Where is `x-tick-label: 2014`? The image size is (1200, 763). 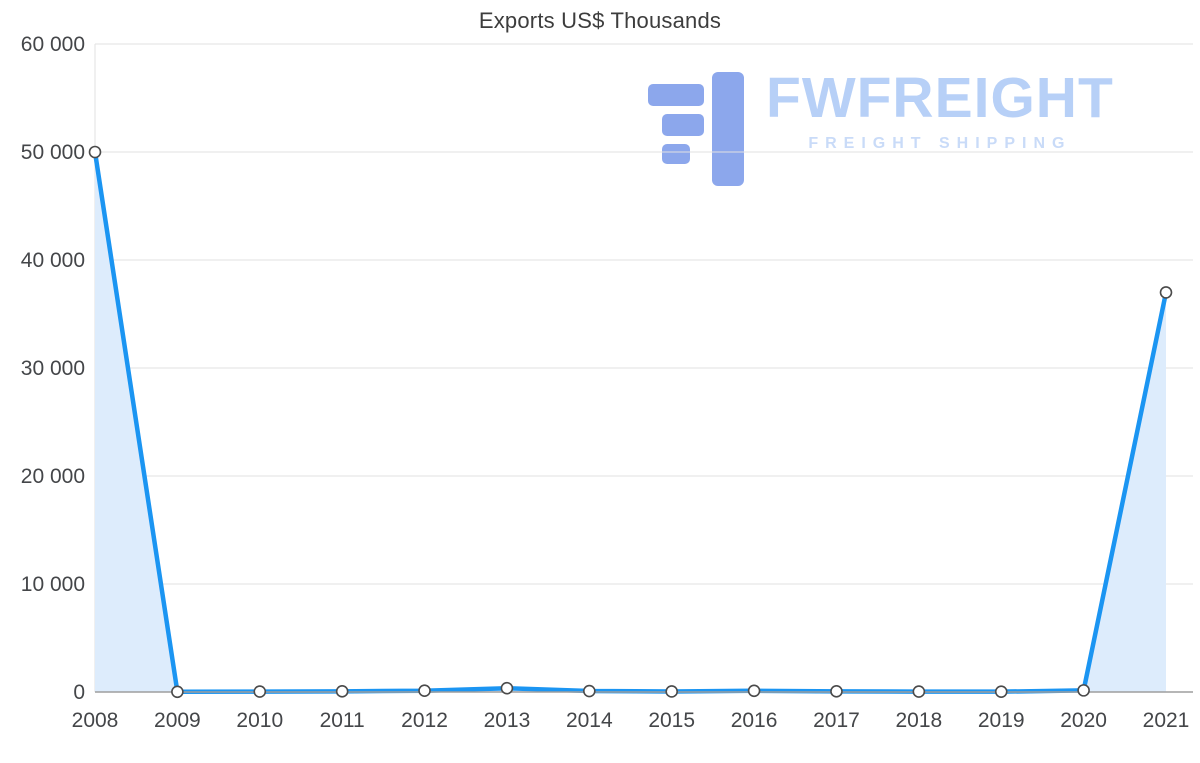 x-tick-label: 2014 is located at coordinates (589, 720).